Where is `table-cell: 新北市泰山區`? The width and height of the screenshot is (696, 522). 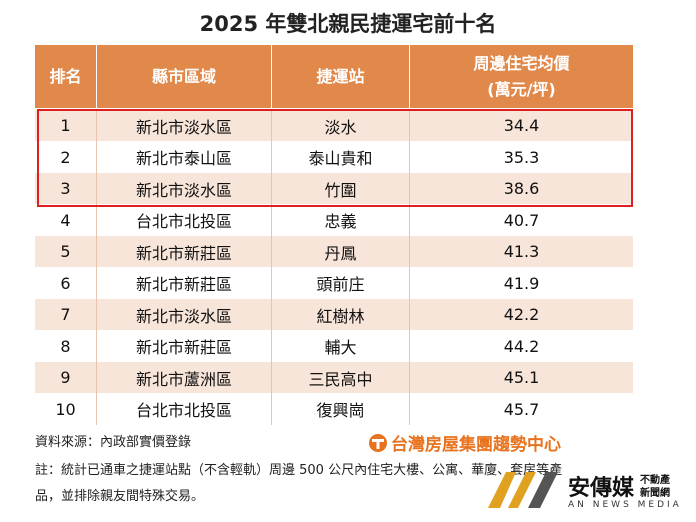 table-cell: 新北市泰山區 is located at coordinates (184, 157).